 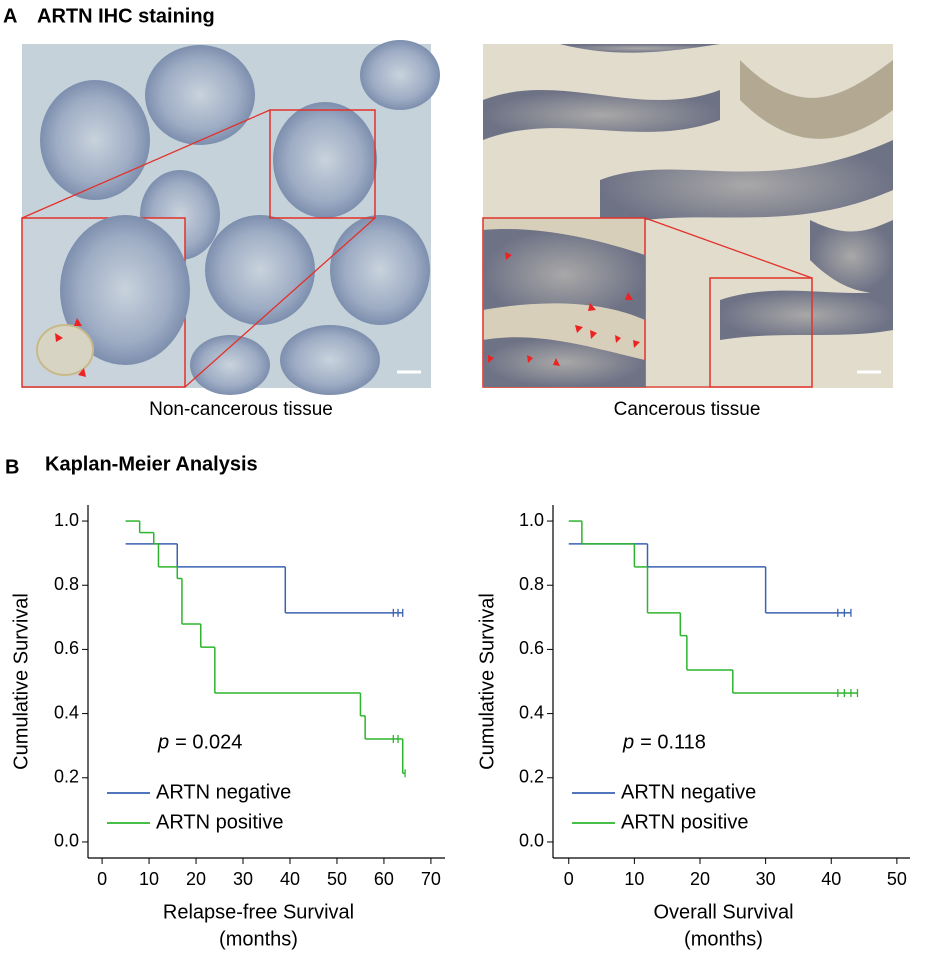 I want to click on x-tick-label: 60, so click(x=384, y=879).